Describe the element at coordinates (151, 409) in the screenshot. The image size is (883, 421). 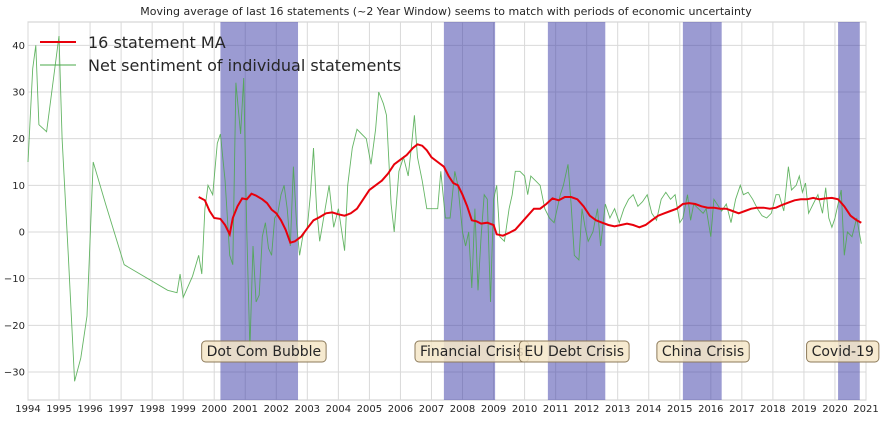
I see `x-tick-label: 1998` at that location.